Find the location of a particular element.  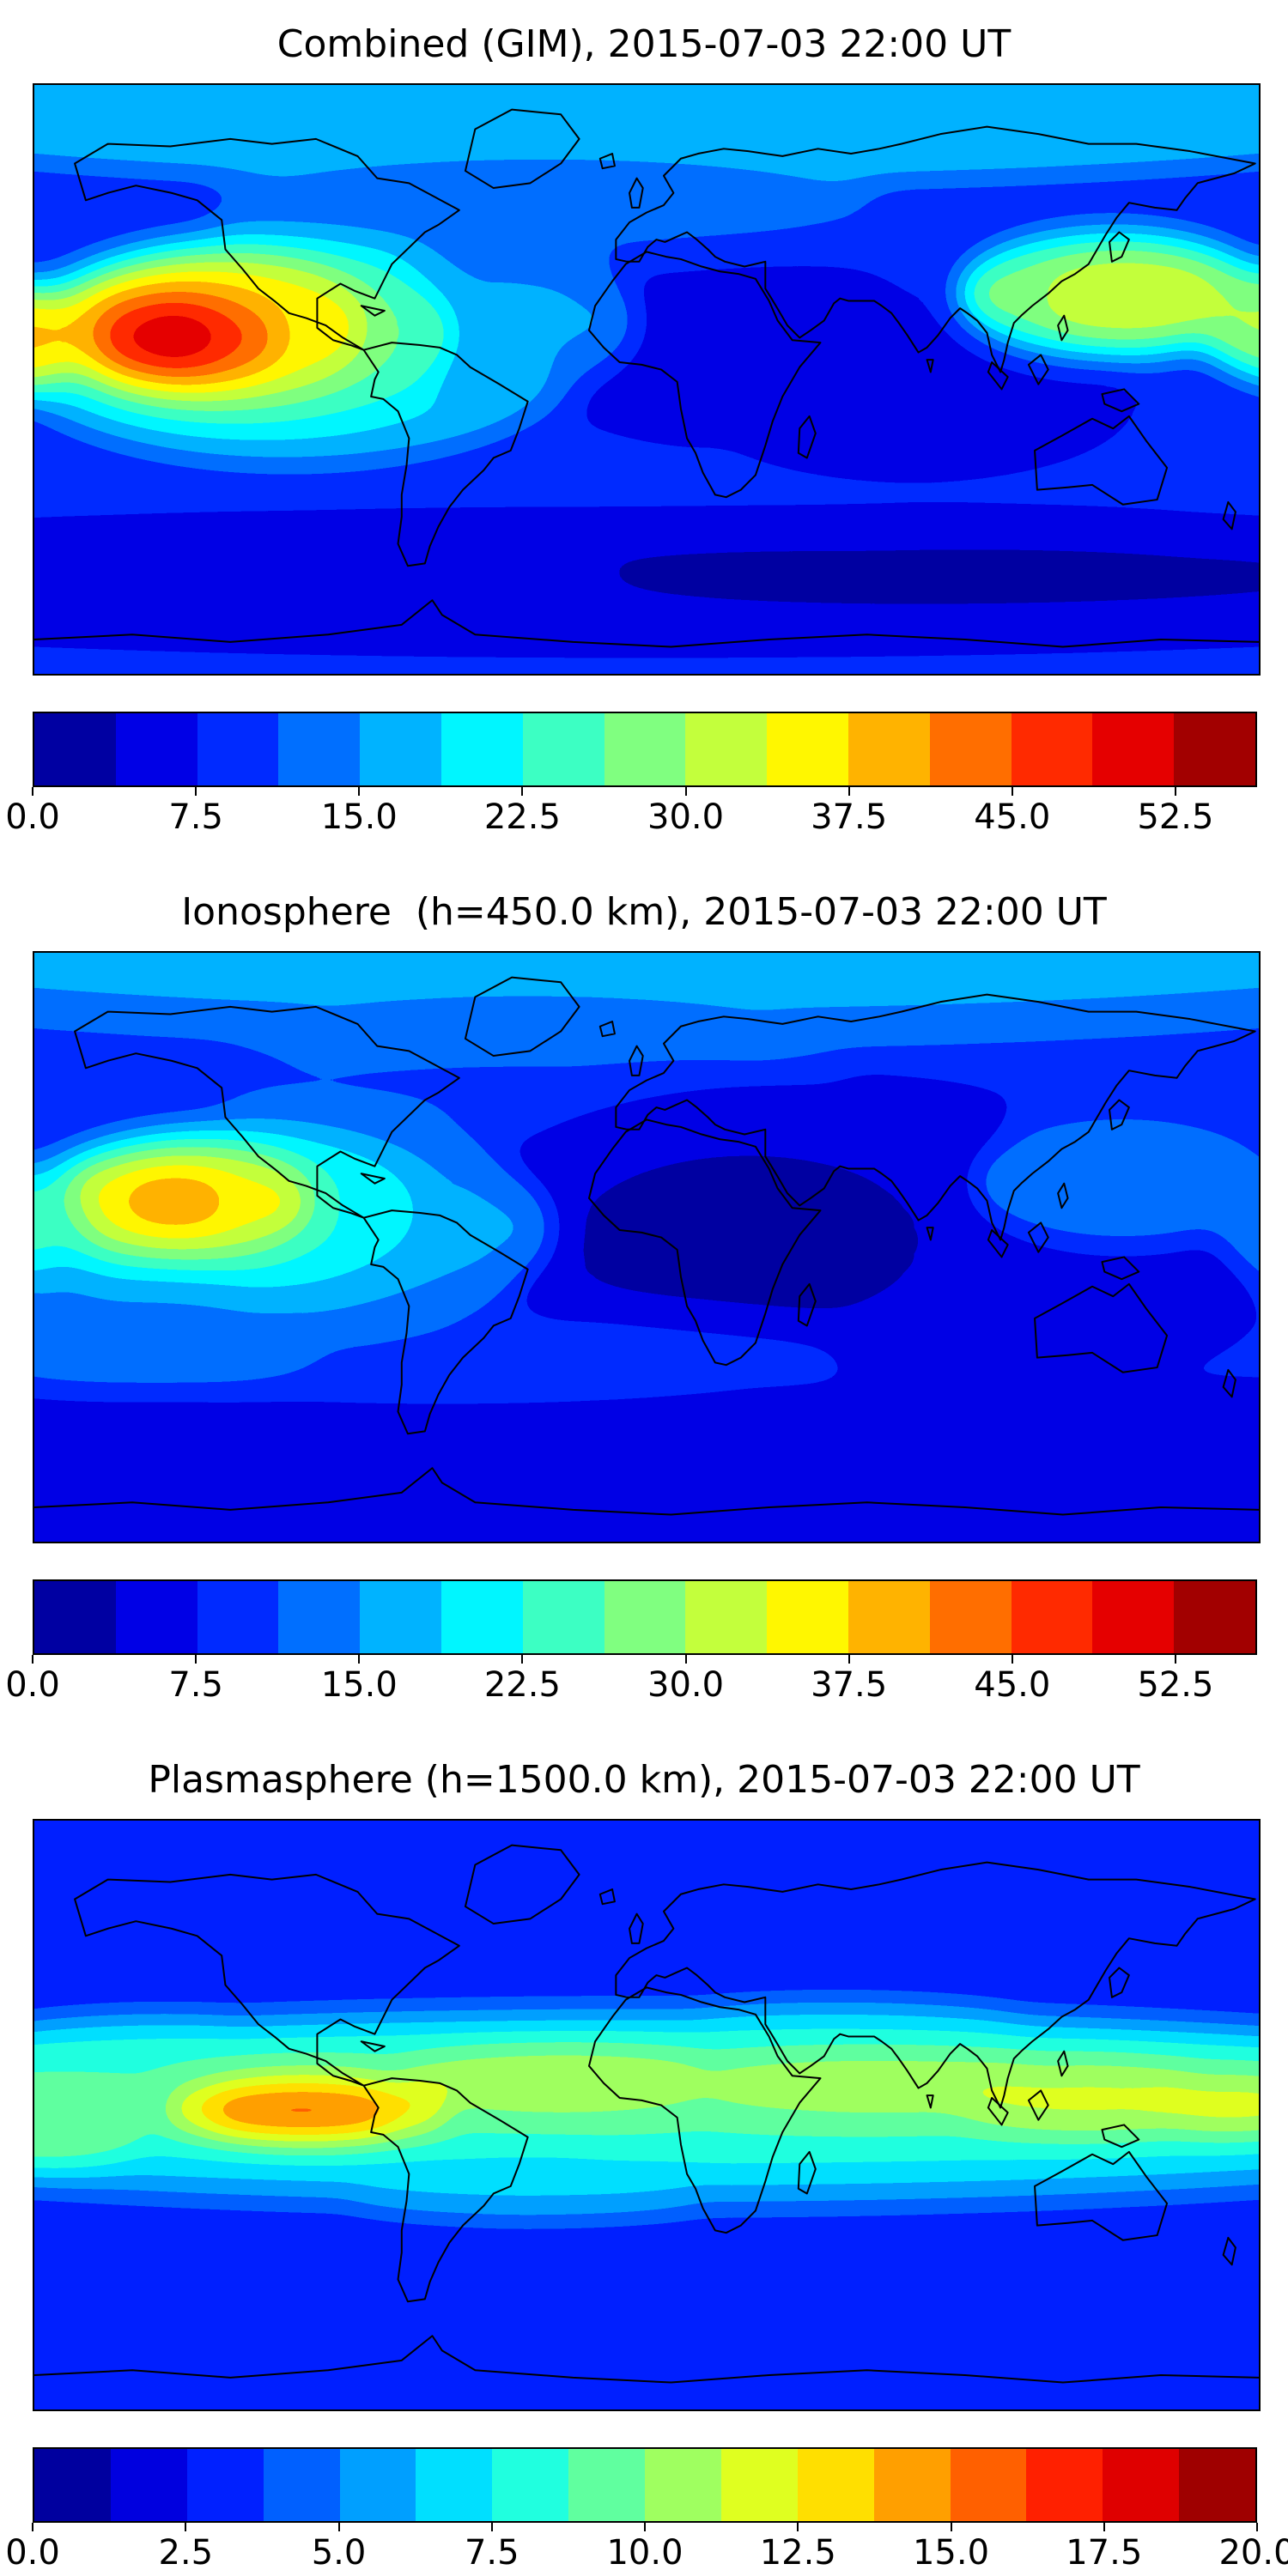

colorbar-combined: 0.0 7.5 15.0 22.5 30.0 37.5 45.0 52.5 is located at coordinates (631, 776).